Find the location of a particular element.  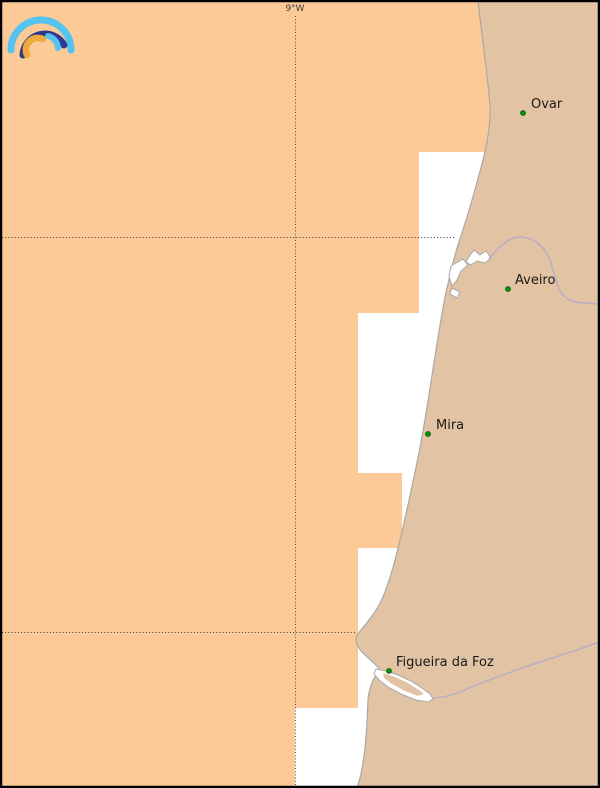

city-dot-figueira-da-foz is located at coordinates (389, 671).